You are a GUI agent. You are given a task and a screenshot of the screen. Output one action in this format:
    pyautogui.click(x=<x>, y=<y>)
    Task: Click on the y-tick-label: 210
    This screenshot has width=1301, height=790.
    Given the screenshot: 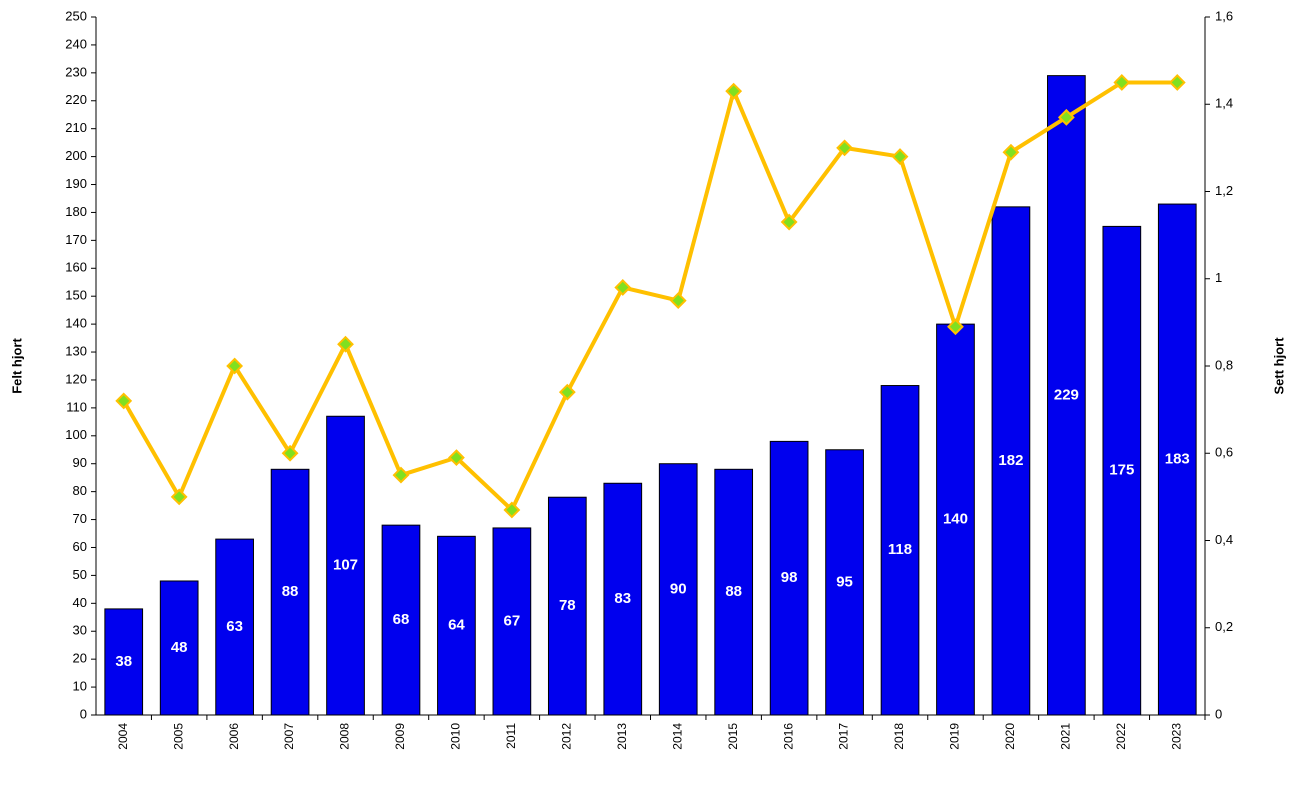 What is the action you would take?
    pyautogui.click(x=76, y=127)
    